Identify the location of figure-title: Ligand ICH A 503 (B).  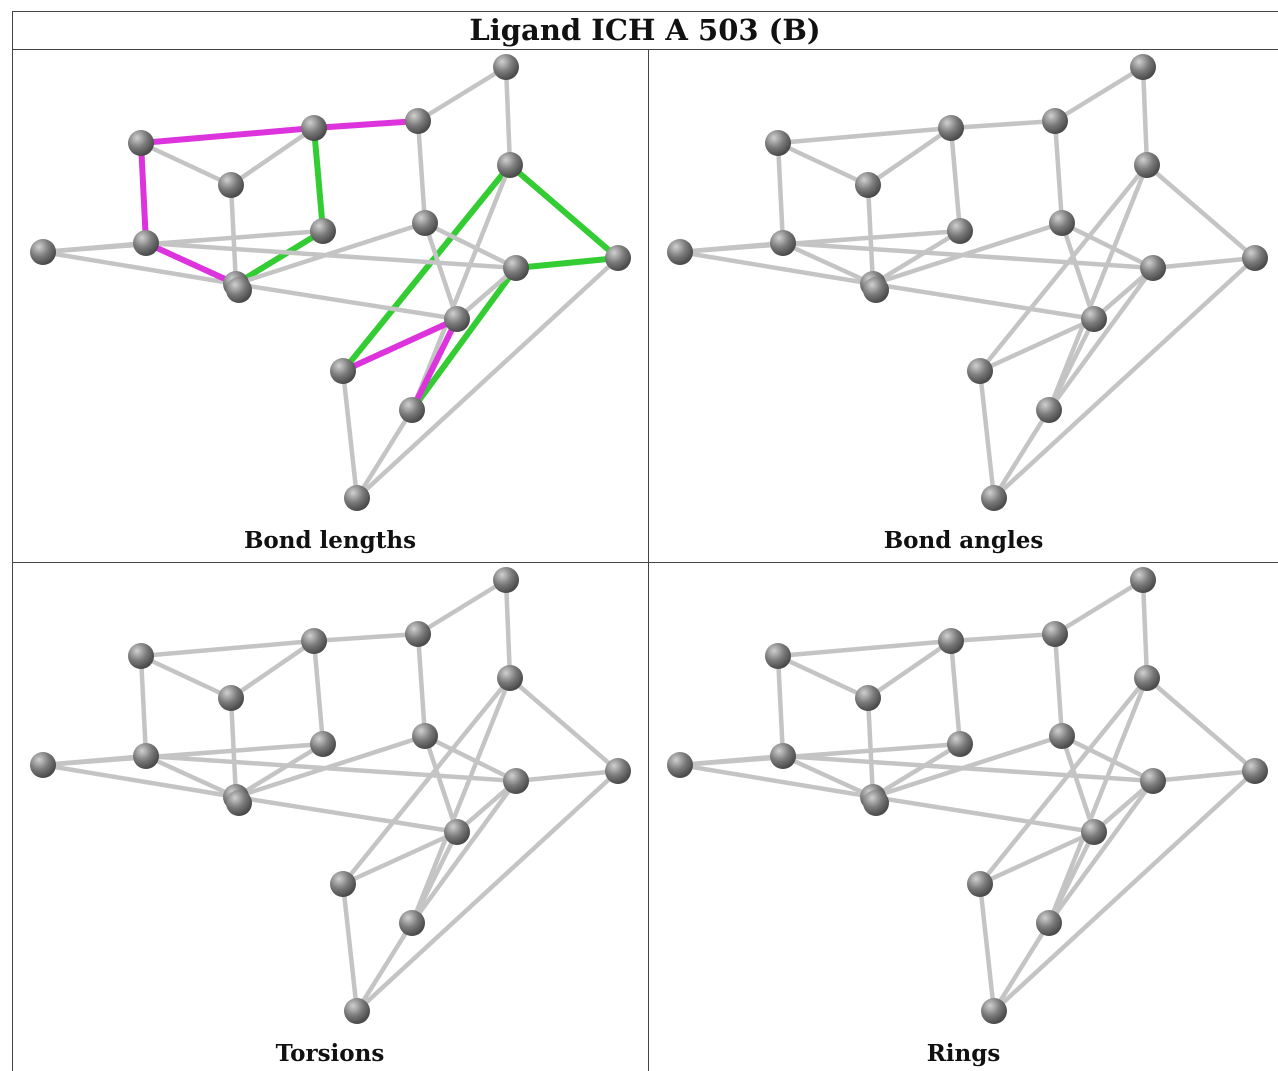
(645, 30).